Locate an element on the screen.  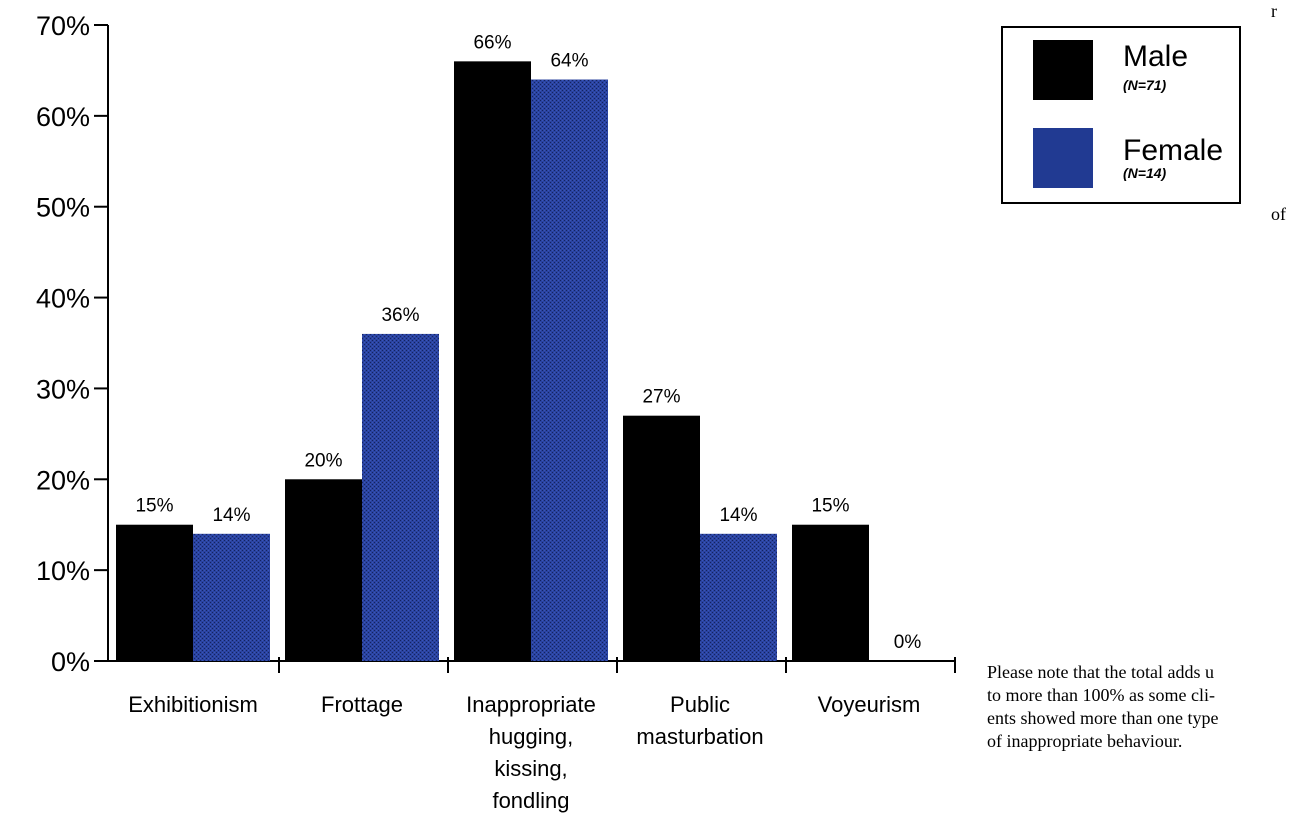
x-category-label: Frottage is located at coordinates (362, 704).